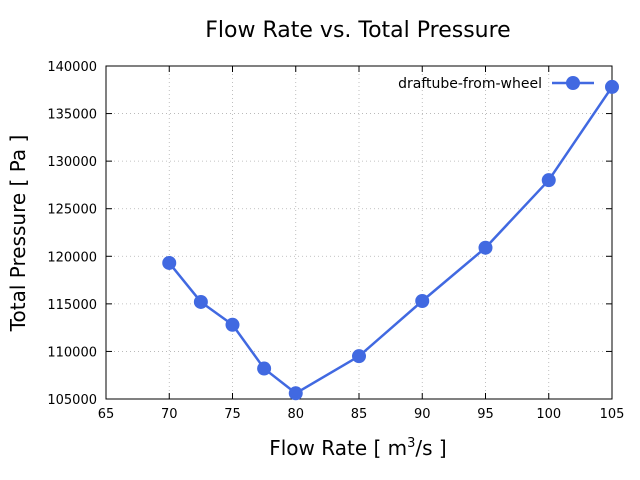  Describe the element at coordinates (72, 115) in the screenshot. I see `y-tick-label: 135000` at that location.